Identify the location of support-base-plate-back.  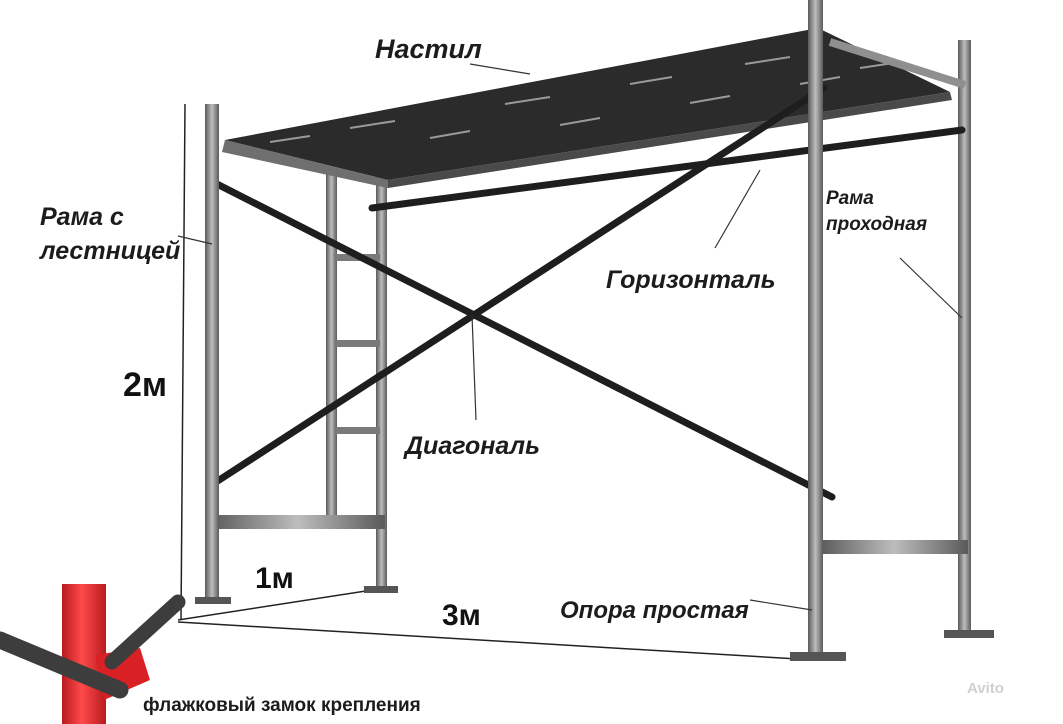
(969, 634).